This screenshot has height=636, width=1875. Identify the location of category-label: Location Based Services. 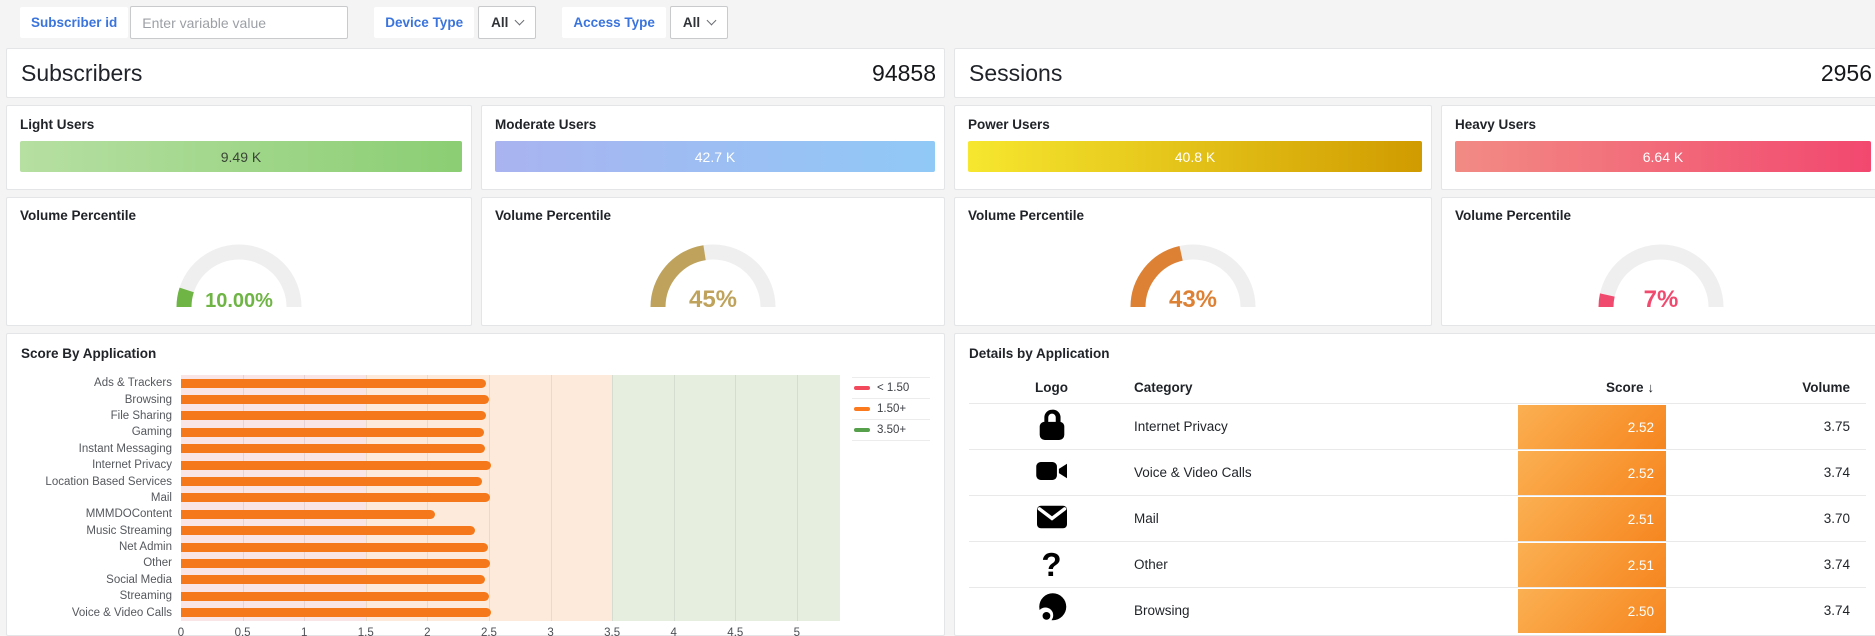
(108, 481).